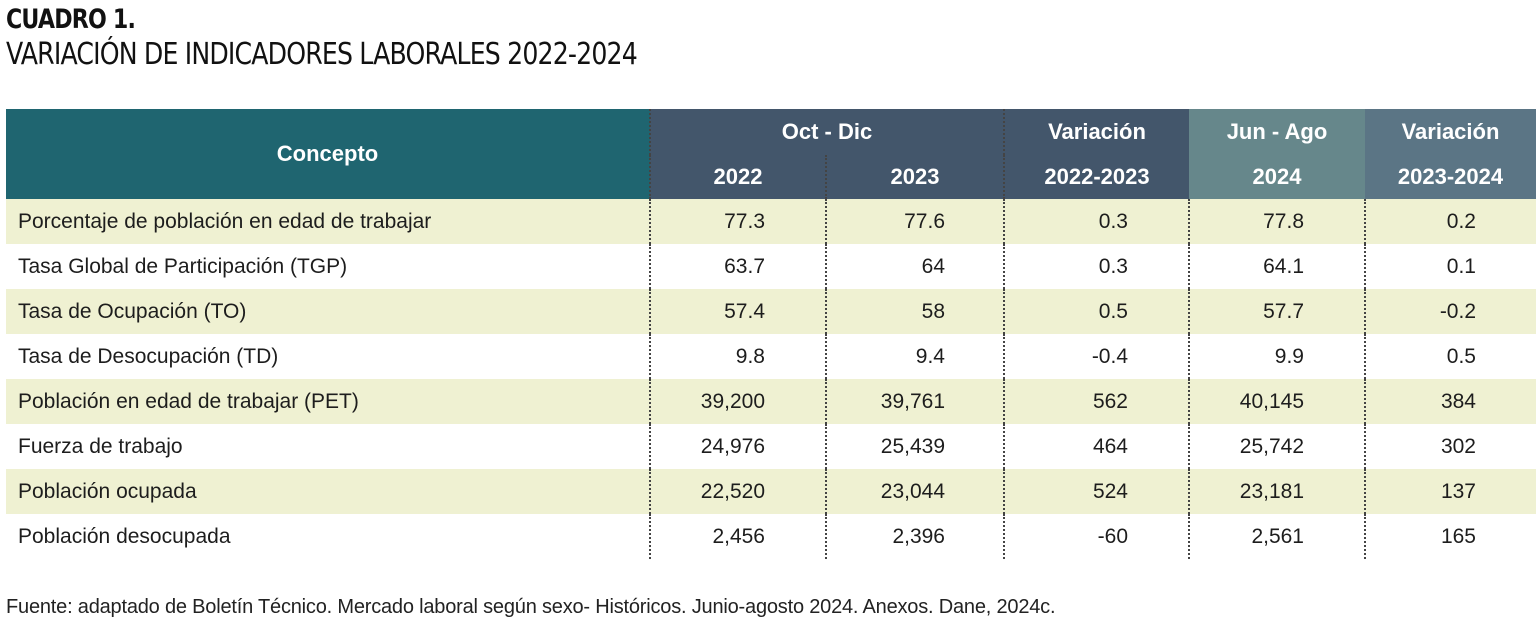 Image resolution: width=1538 pixels, height=624 pixels. I want to click on header-2023: 2023, so click(914, 177).